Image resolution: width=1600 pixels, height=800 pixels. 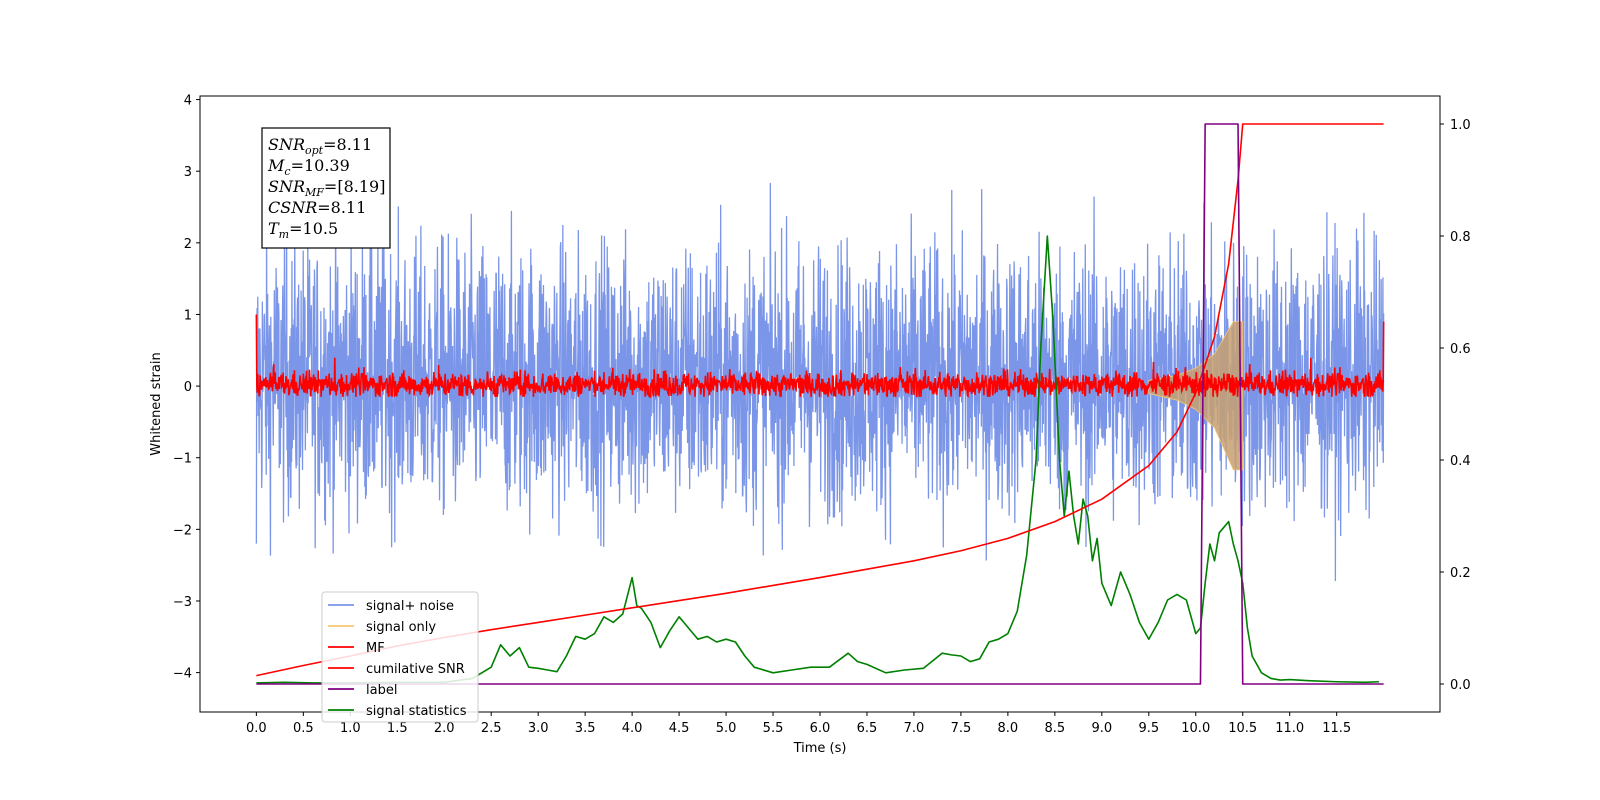 What do you see at coordinates (188, 172) in the screenshot?
I see `y-left-tick-label: 3` at bounding box center [188, 172].